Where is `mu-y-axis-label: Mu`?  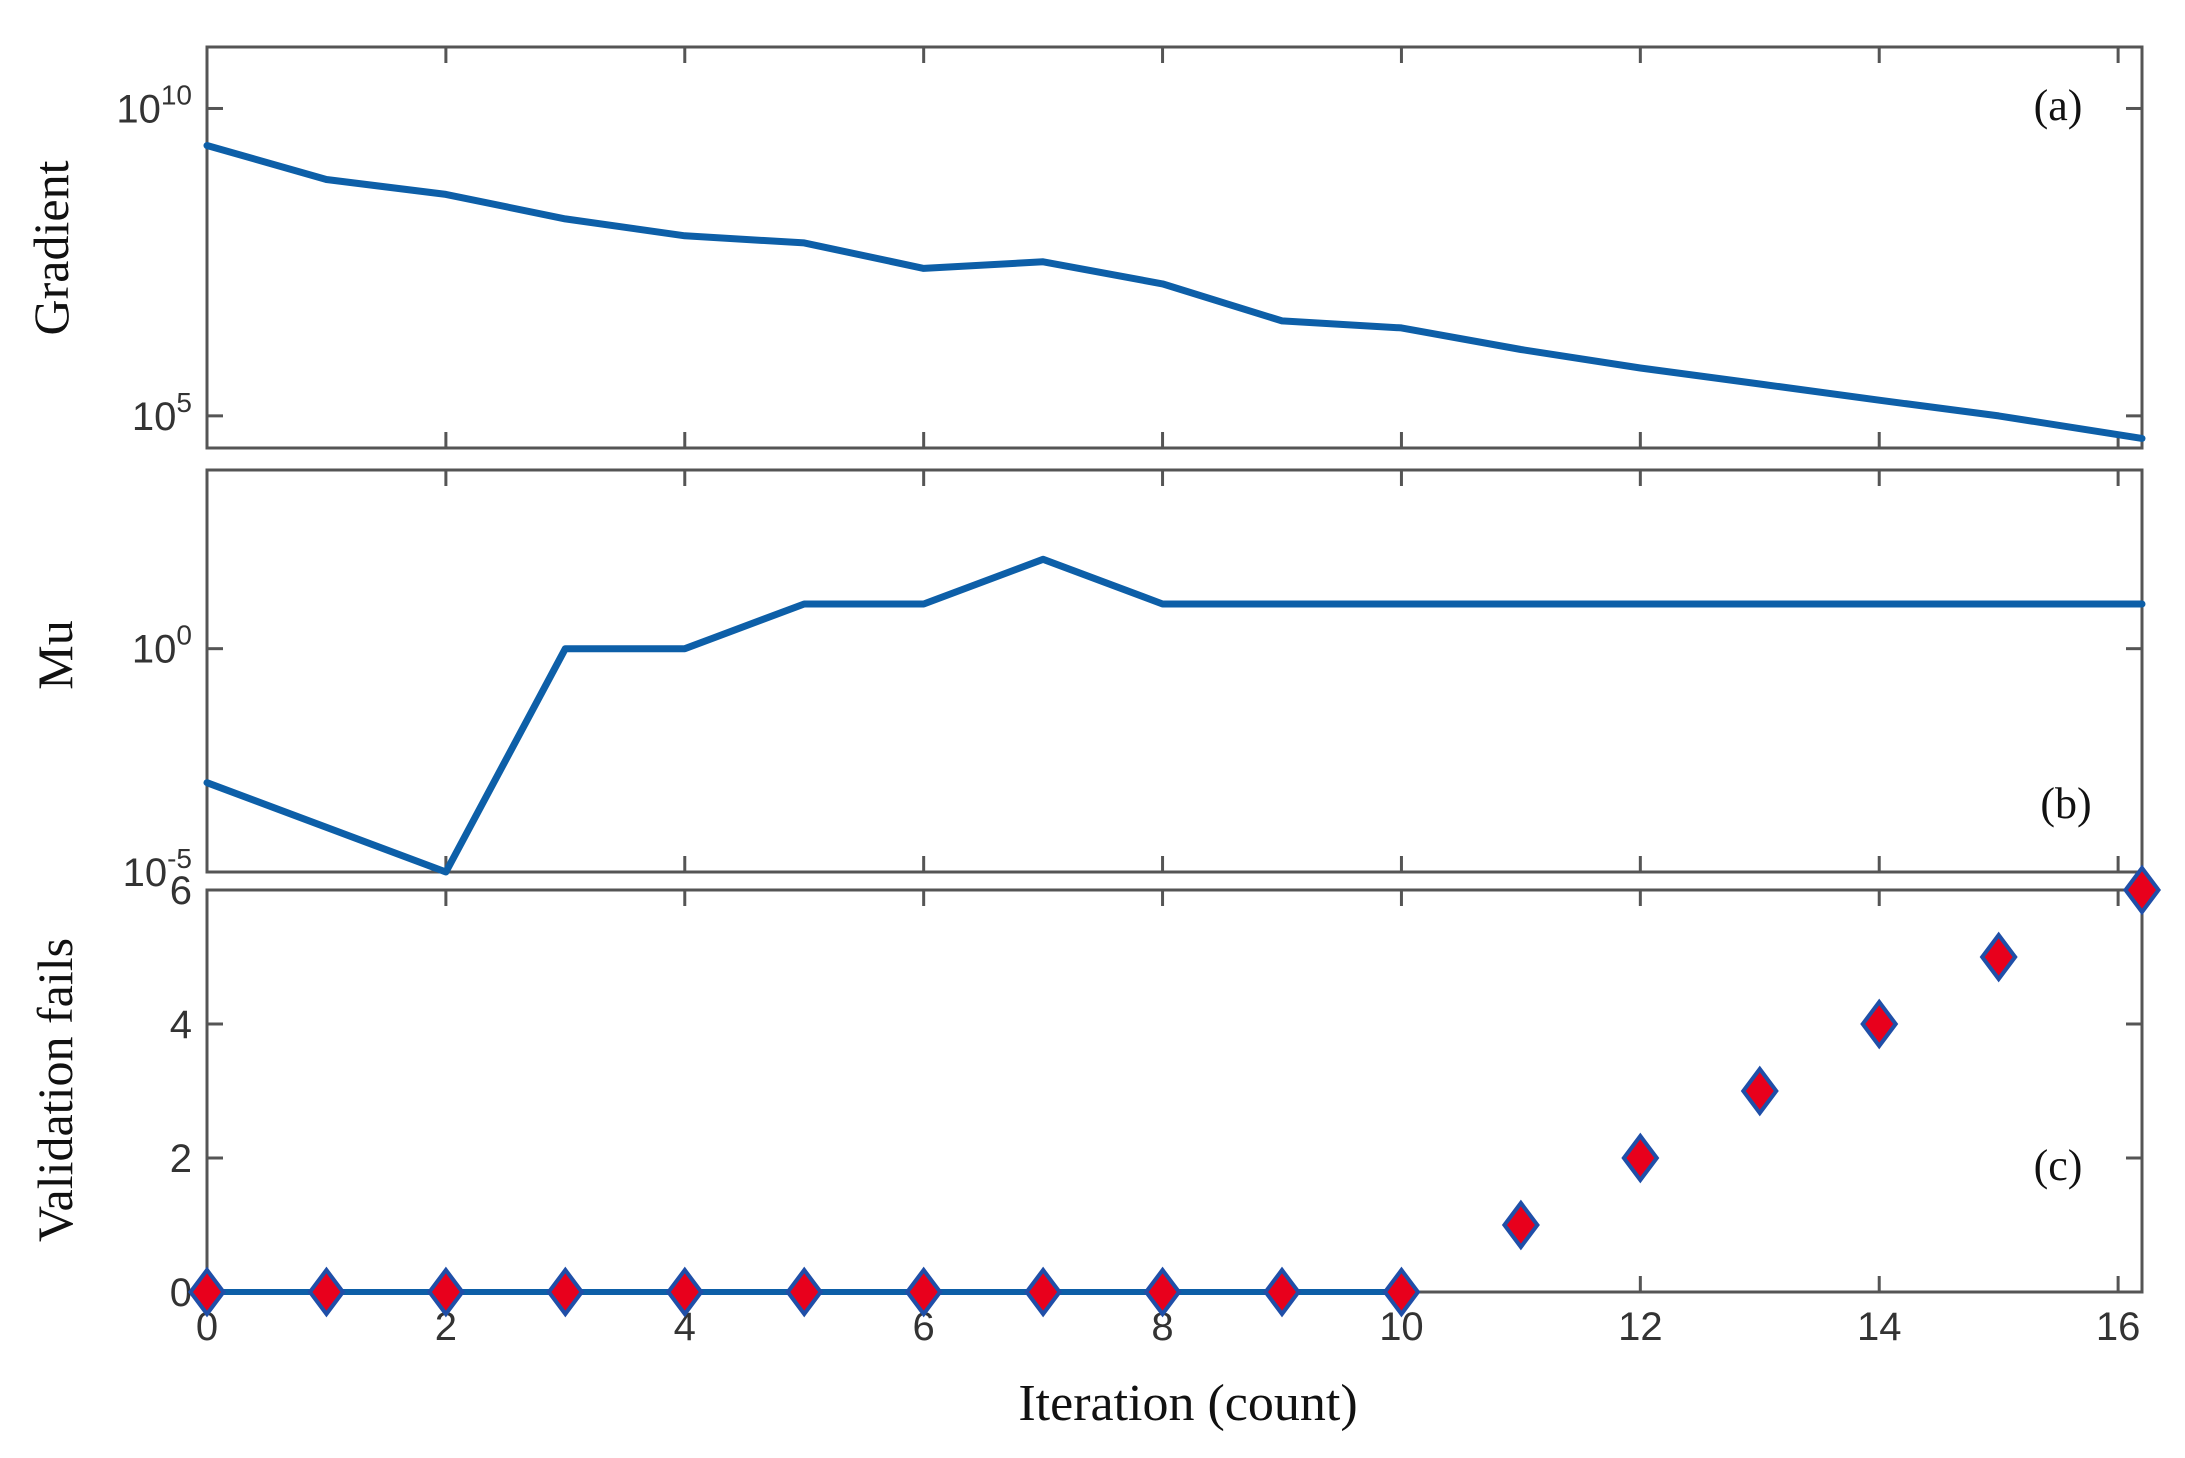 mu-y-axis-label: Mu is located at coordinates (55, 654).